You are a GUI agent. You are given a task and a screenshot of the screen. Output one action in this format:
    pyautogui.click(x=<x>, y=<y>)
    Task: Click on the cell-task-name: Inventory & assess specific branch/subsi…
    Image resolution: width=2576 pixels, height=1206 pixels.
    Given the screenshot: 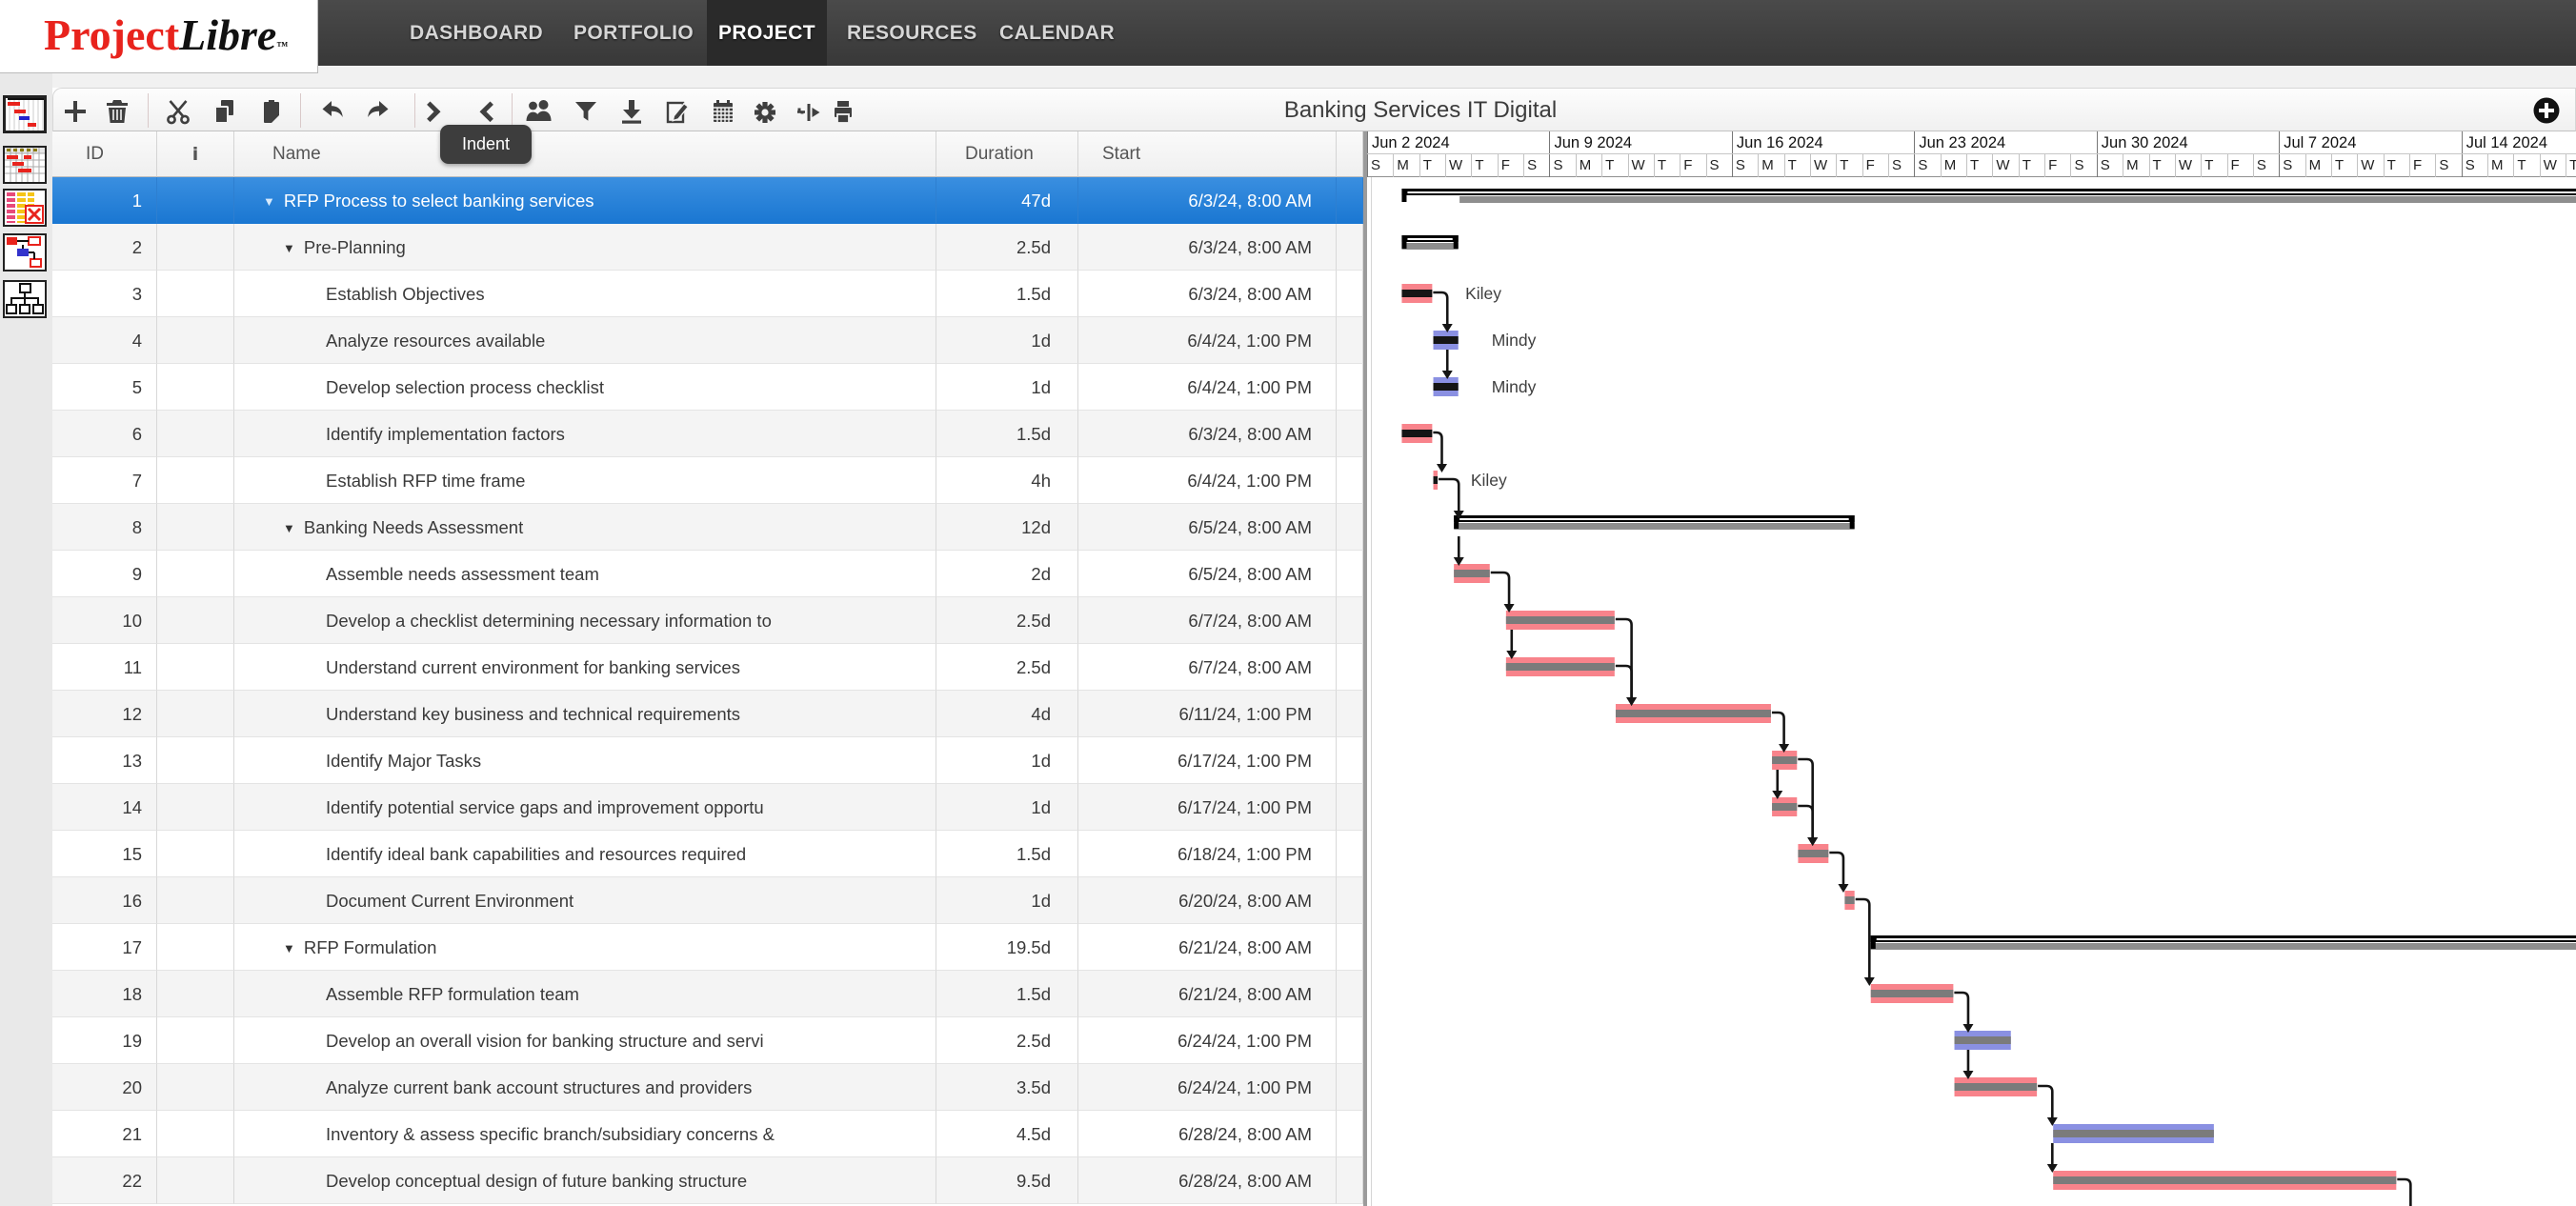 What is the action you would take?
    pyautogui.click(x=585, y=1134)
    